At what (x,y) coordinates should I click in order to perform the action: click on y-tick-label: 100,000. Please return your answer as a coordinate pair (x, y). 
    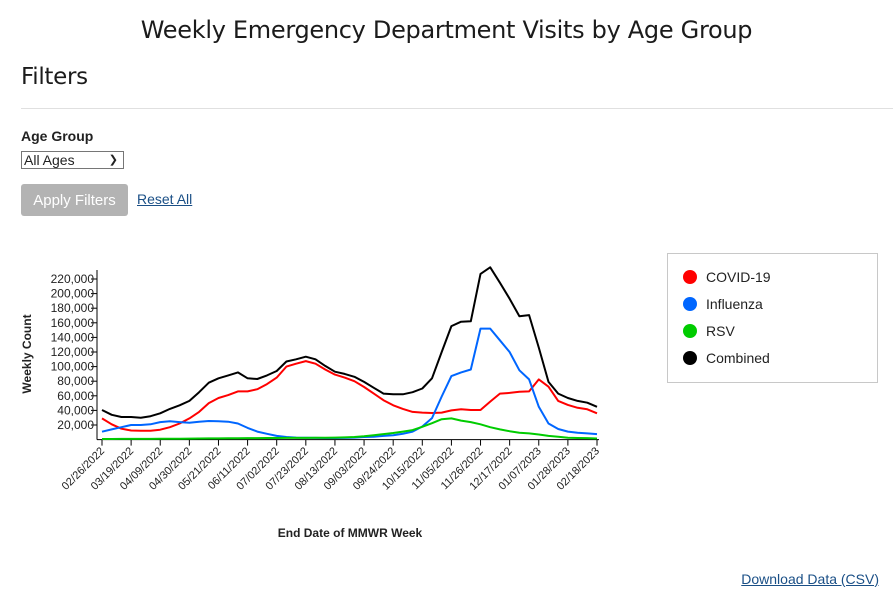
    Looking at the image, I should click on (73, 367).